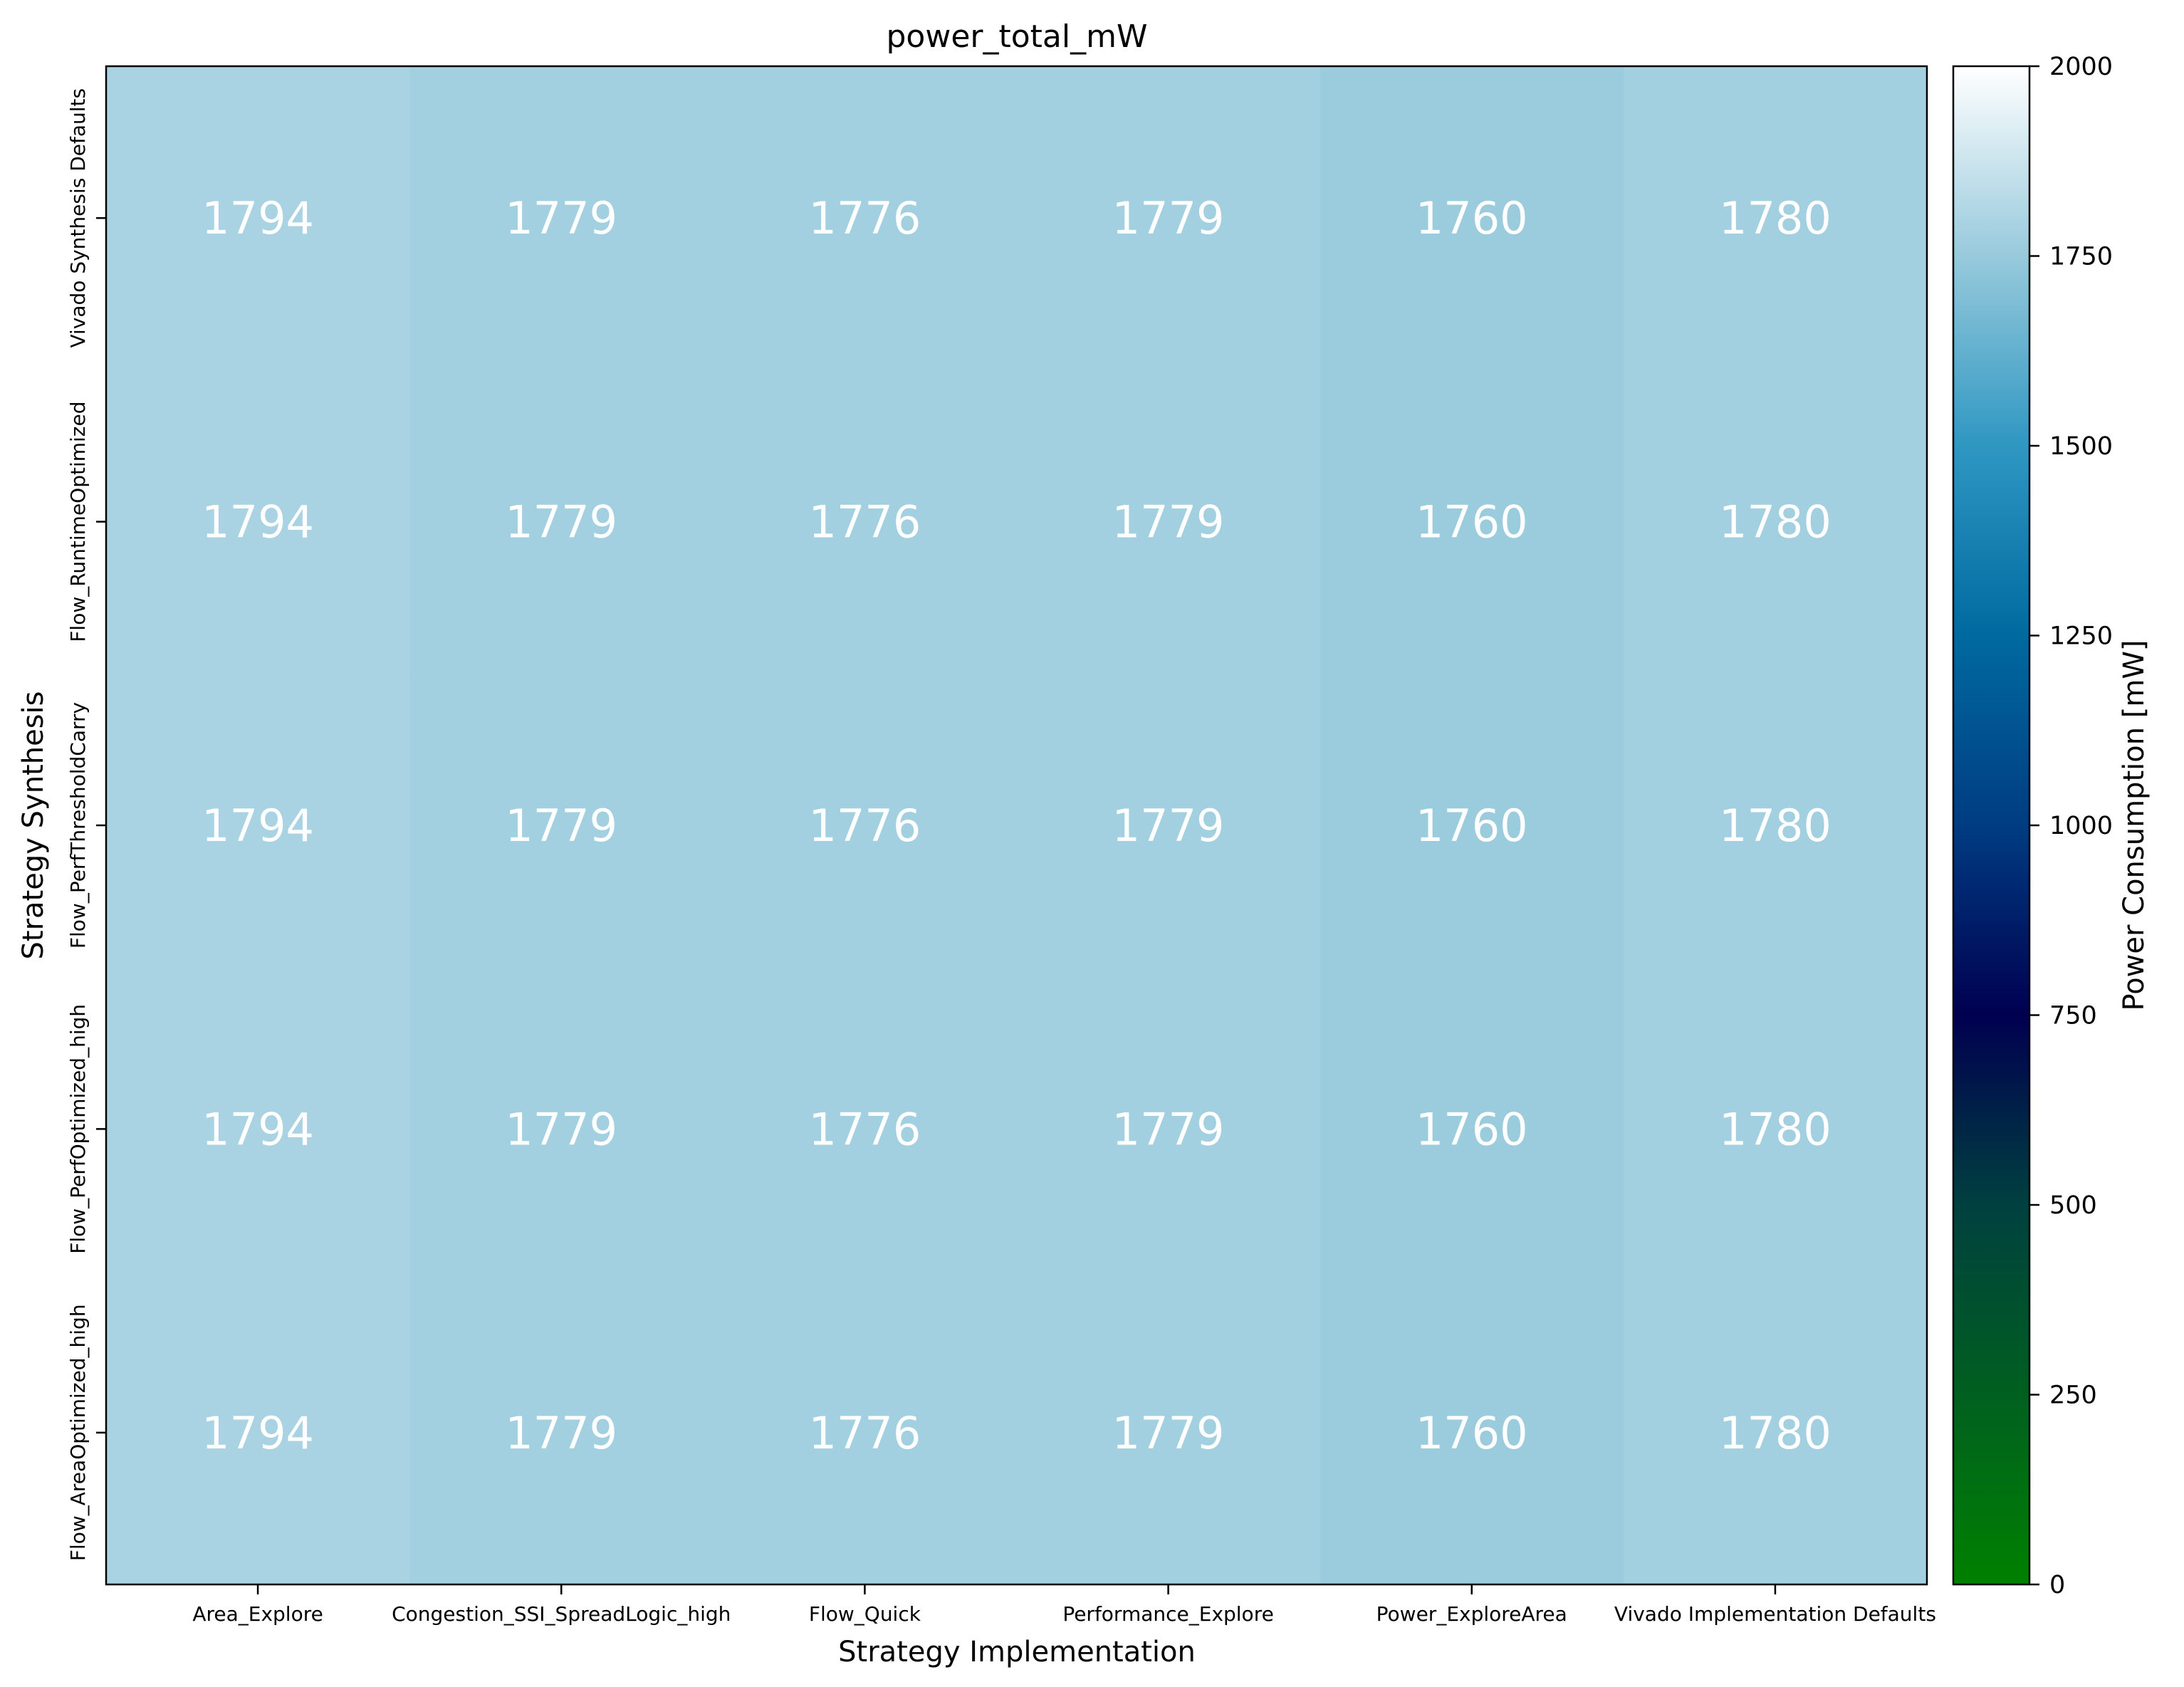  What do you see at coordinates (1775, 1614) in the screenshot?
I see `x-tick-label: Vivado Implementation Defaults` at bounding box center [1775, 1614].